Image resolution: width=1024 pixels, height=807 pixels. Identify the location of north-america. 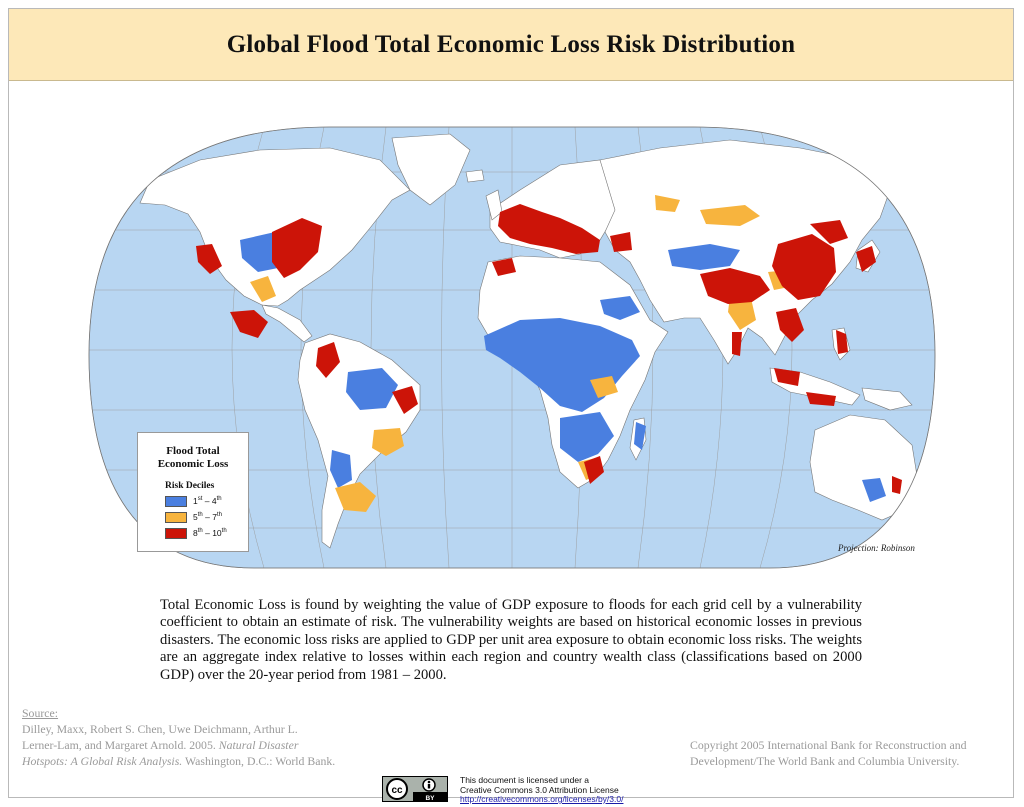
(275, 227).